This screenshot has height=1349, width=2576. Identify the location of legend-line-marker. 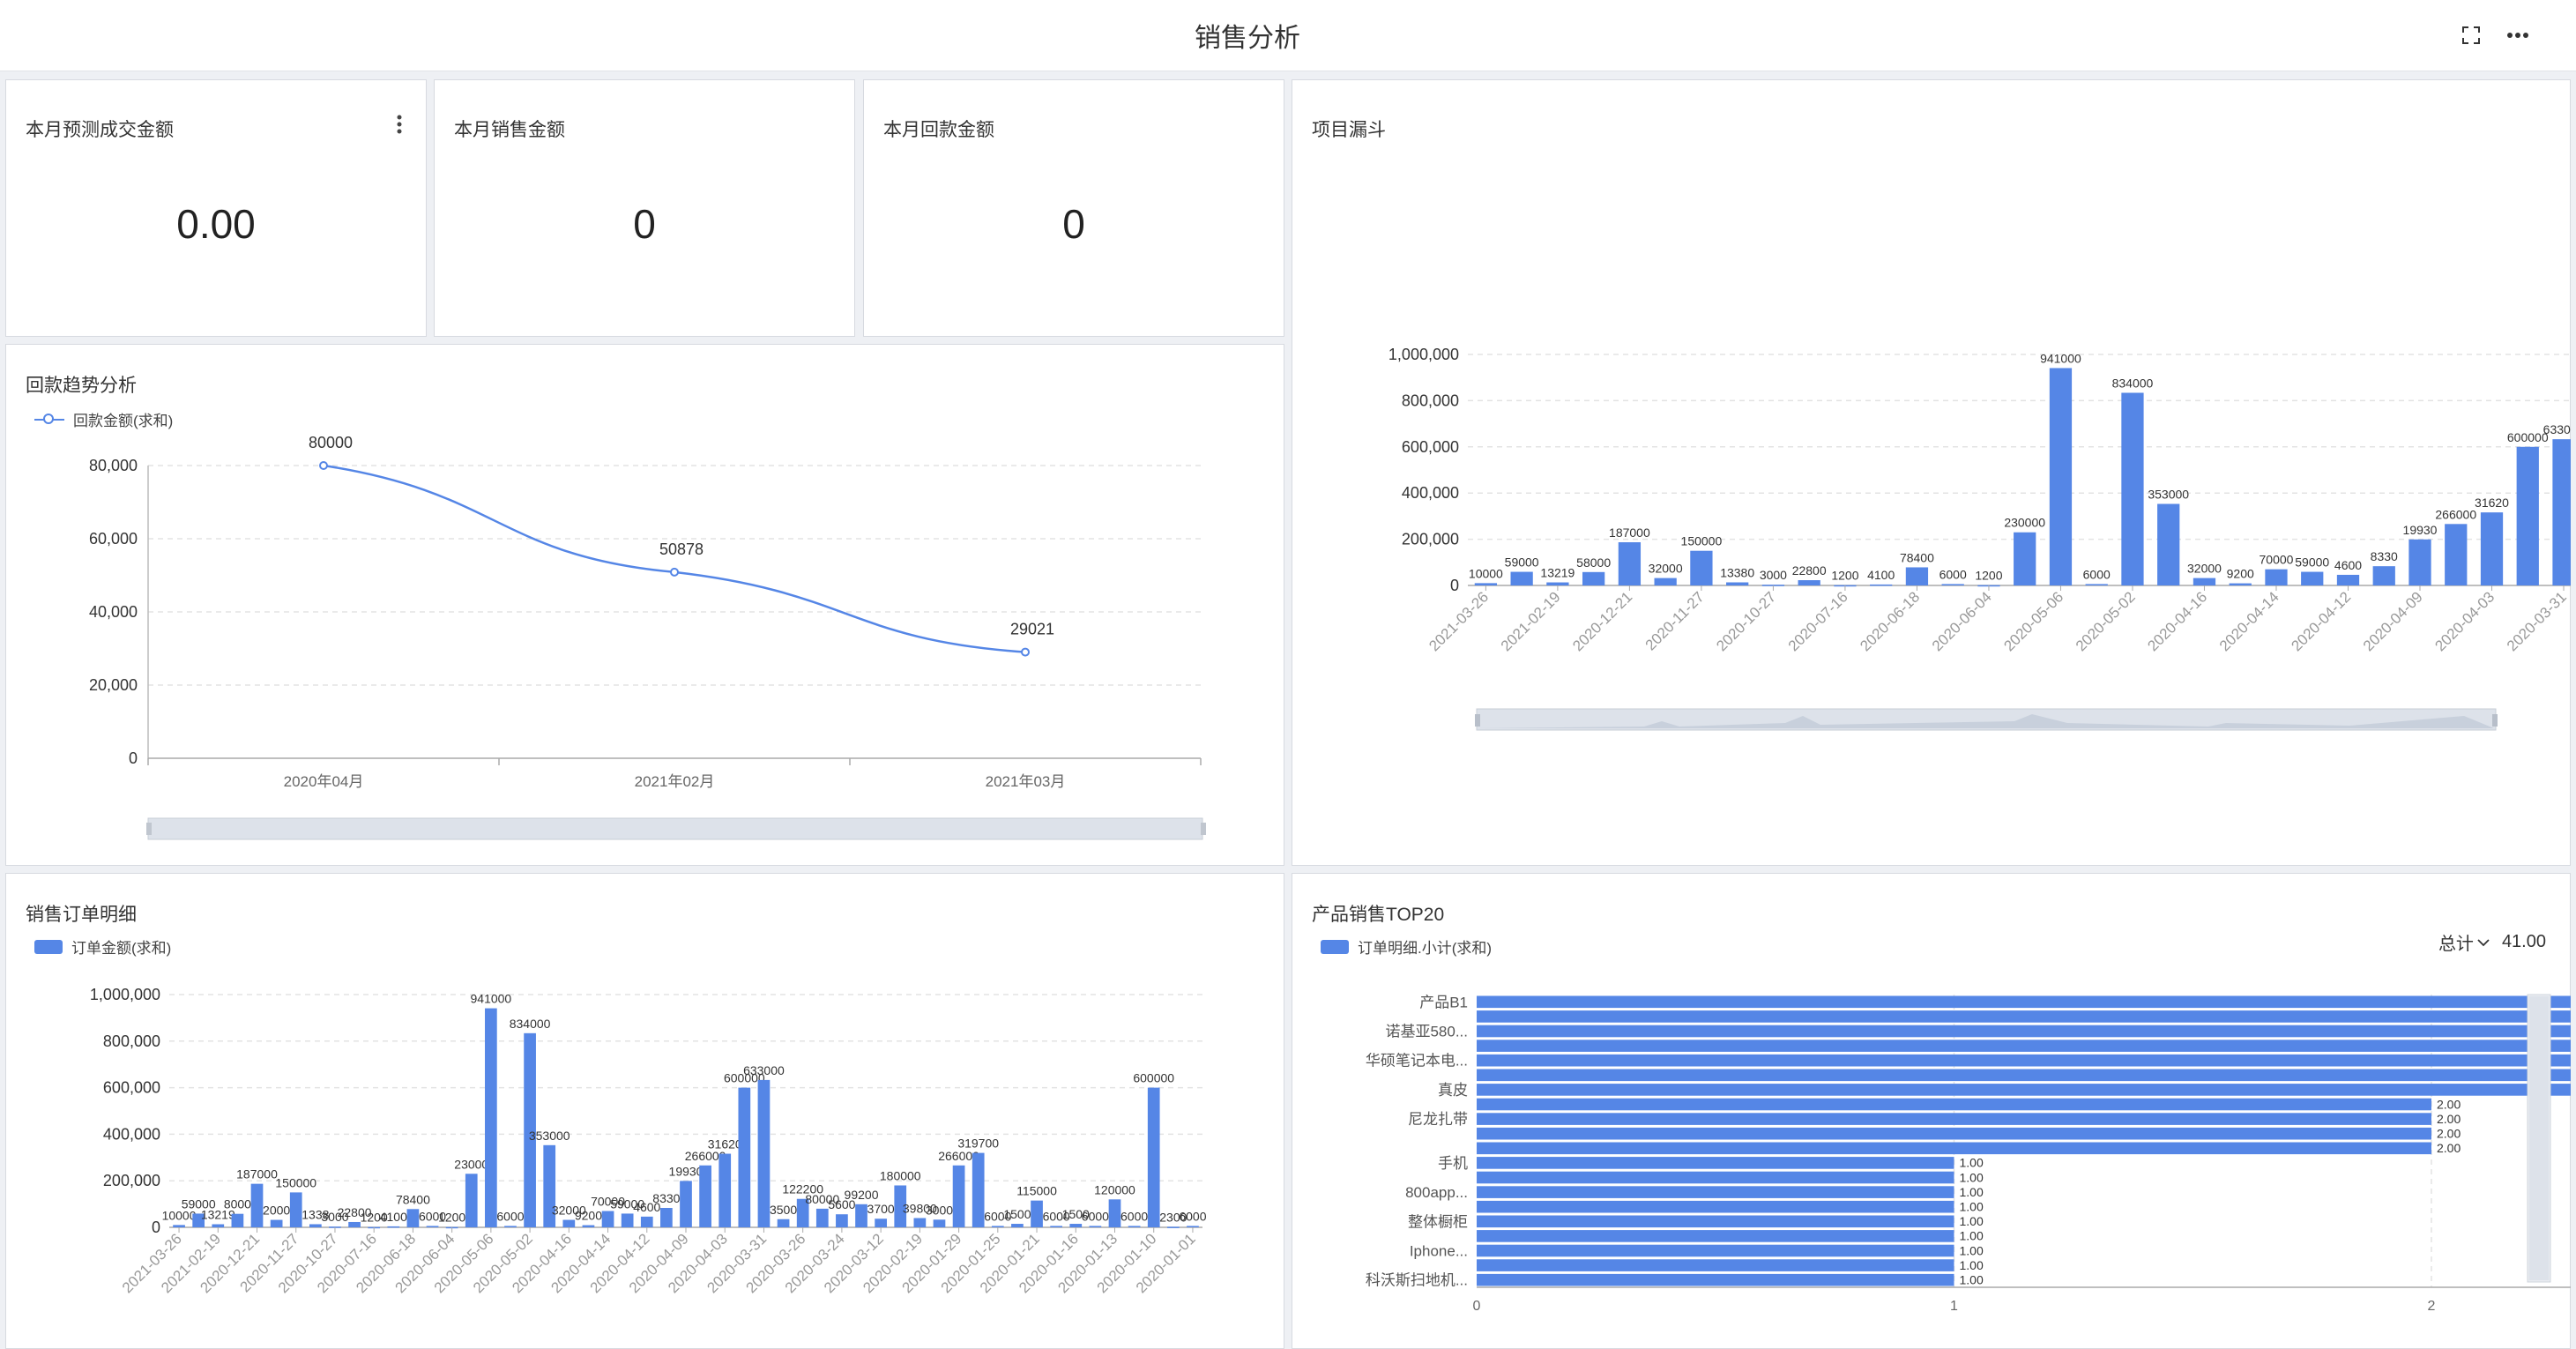
(49, 420).